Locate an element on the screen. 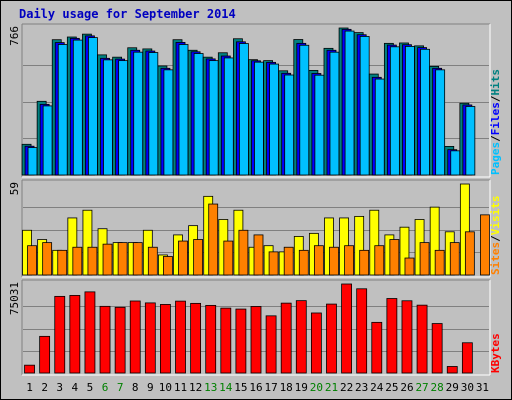 The width and height of the screenshot is (512, 400). legend-item: Sites is located at coordinates (495, 258).